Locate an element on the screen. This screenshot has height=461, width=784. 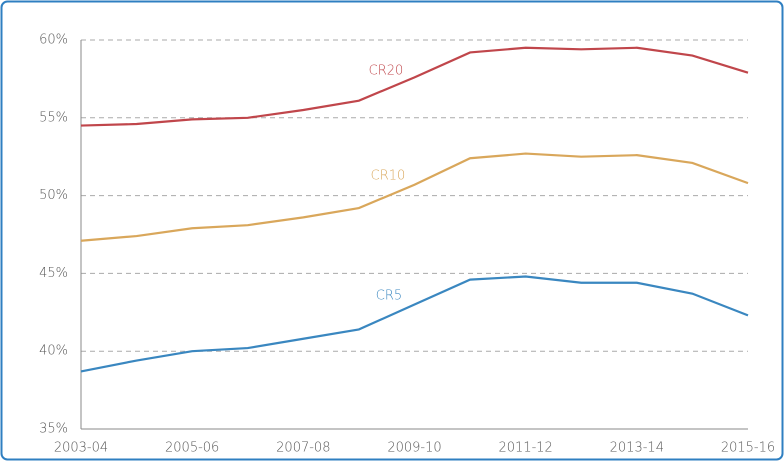
series-label: CR5 is located at coordinates (389, 296).